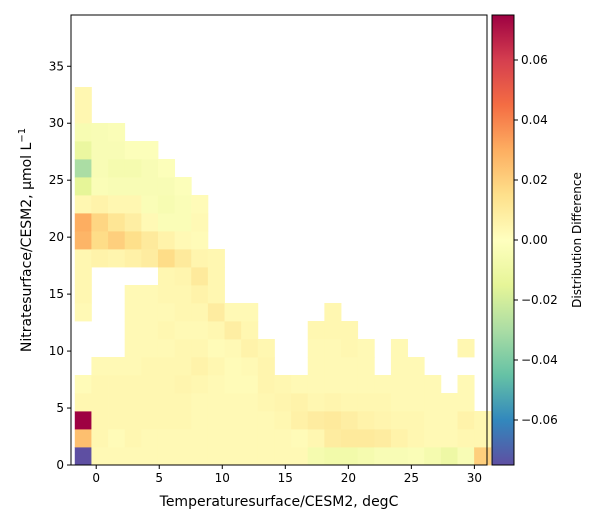 The height and width of the screenshot is (525, 600). I want to click on x-tick-label: 20, so click(348, 478).